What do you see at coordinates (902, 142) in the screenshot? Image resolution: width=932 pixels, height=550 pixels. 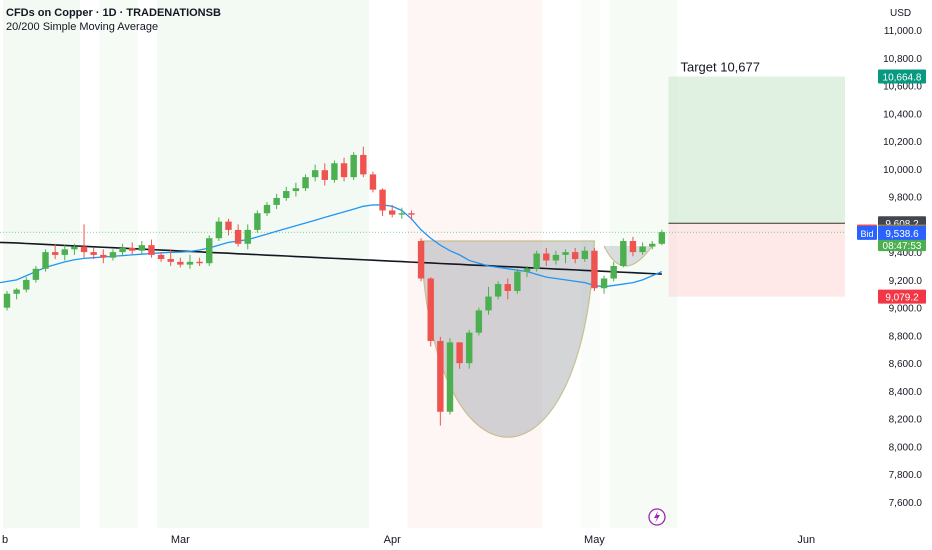 I see `y-tick-label: 10,200.0` at bounding box center [902, 142].